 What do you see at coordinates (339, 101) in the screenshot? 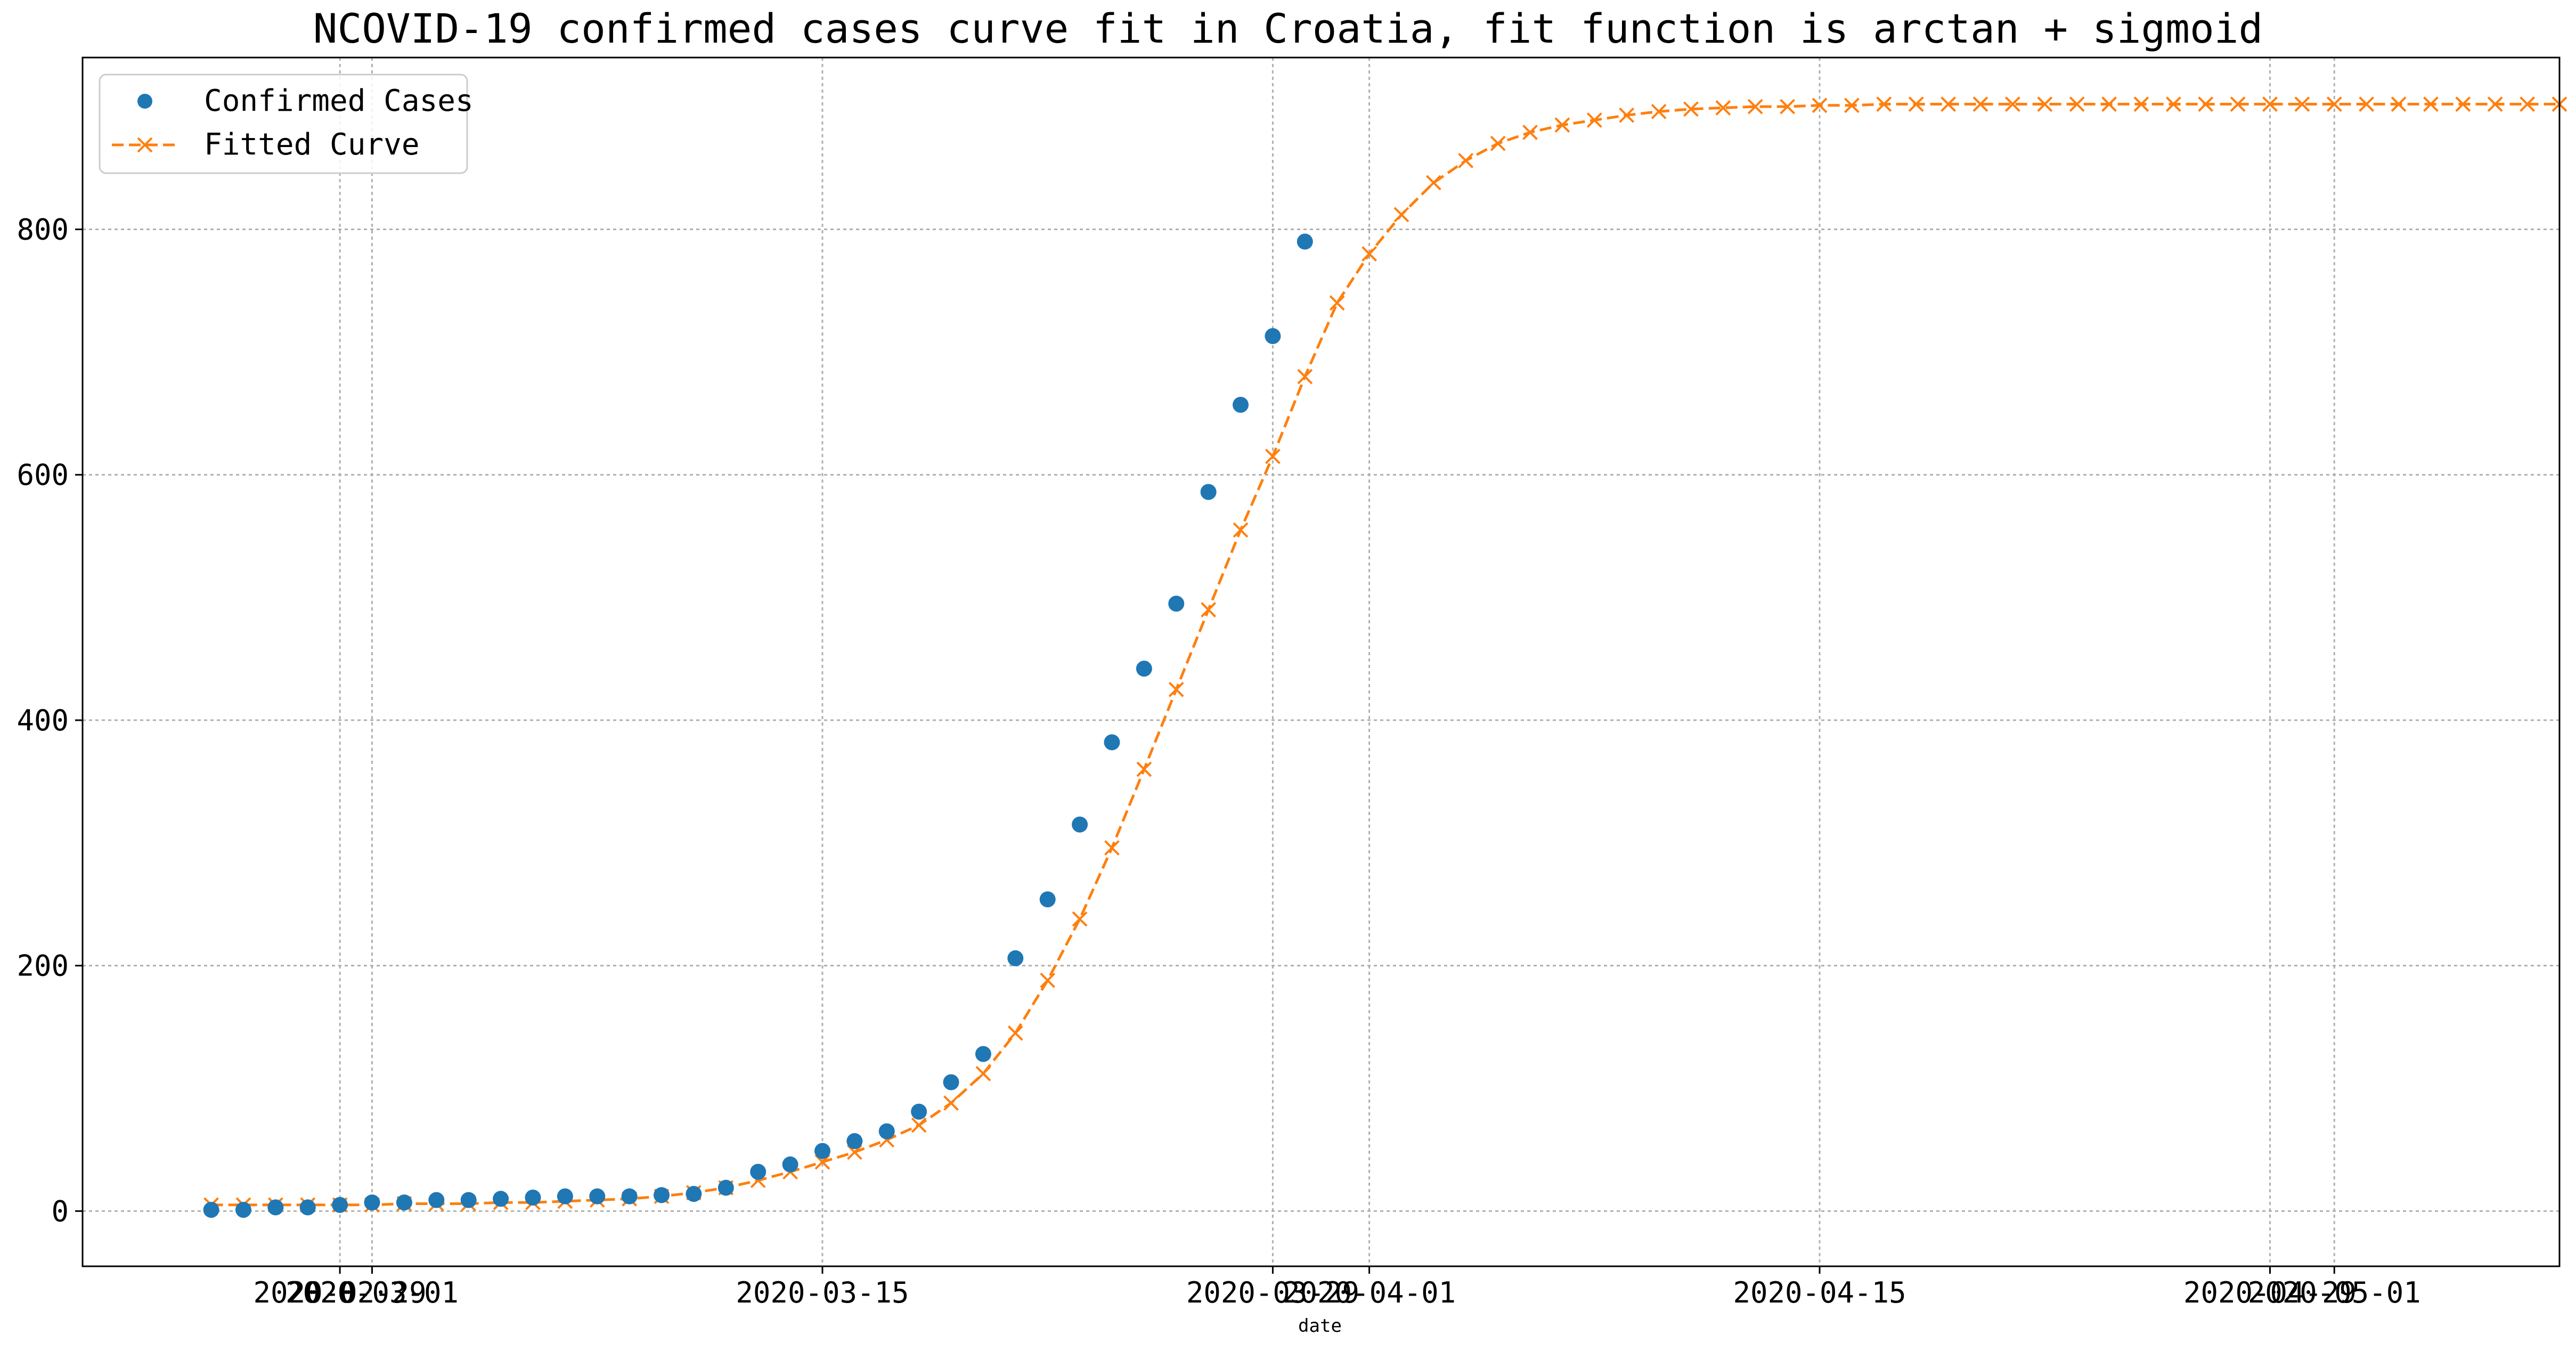
I see `legend-confirmed-label: Confirmed Cases` at bounding box center [339, 101].